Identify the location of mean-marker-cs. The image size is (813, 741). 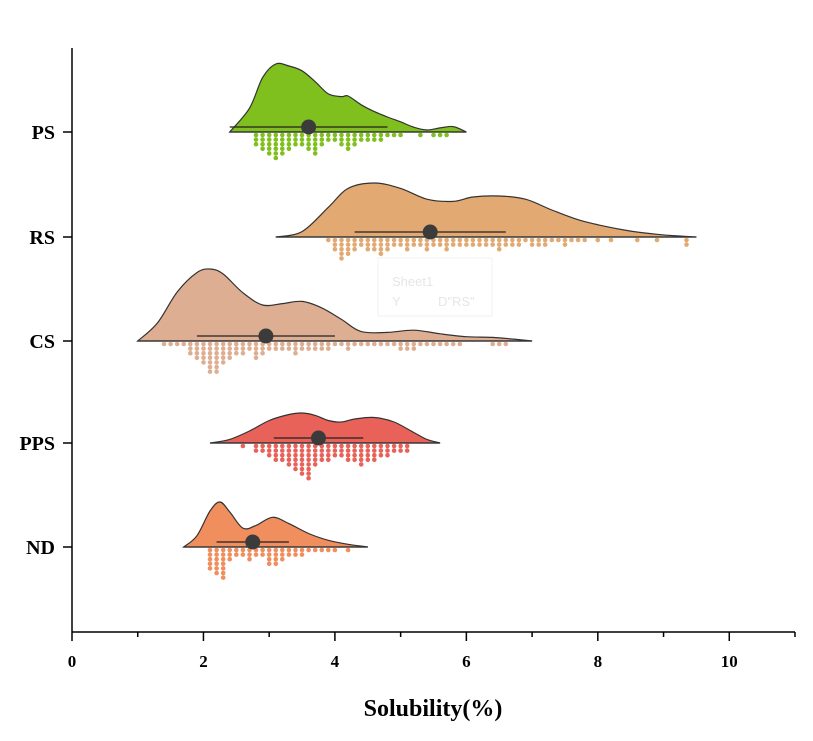
(266, 336).